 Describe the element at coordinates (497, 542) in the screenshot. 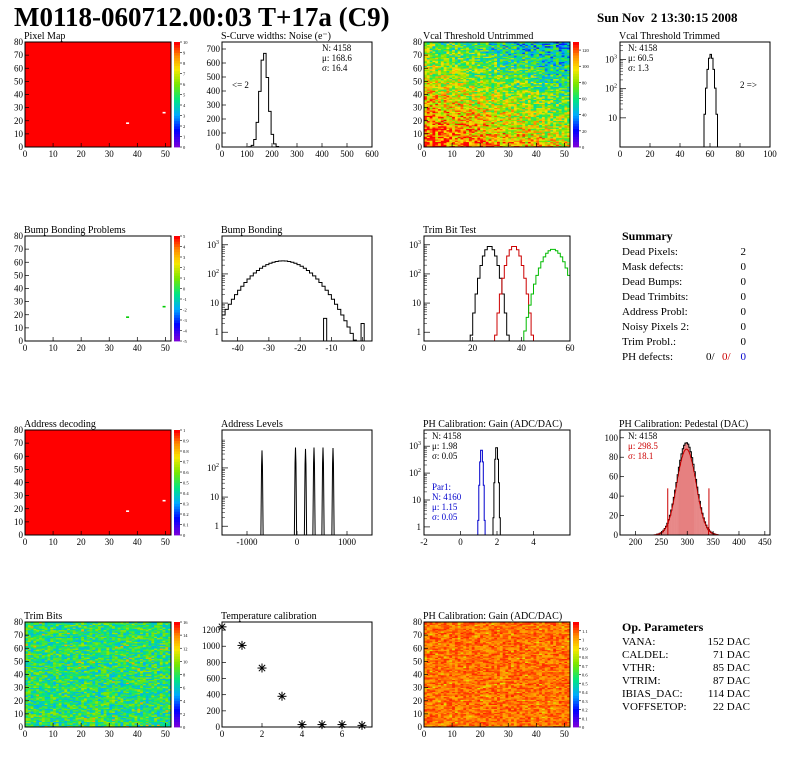

I see `x-tick-label: 2` at that location.